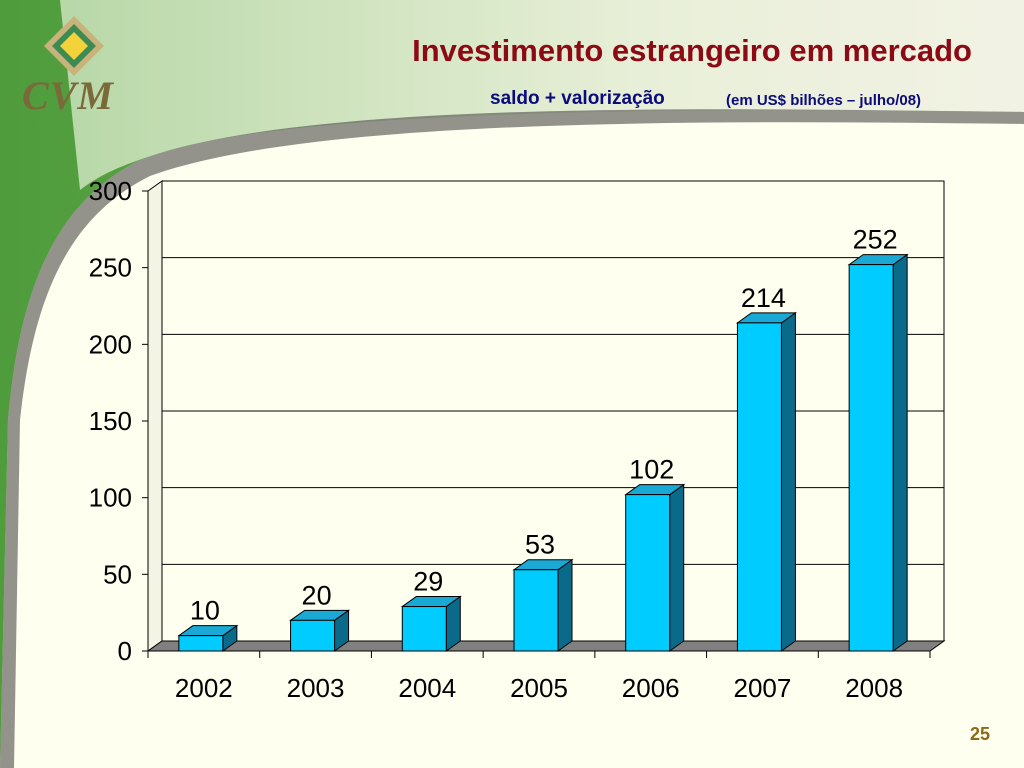  I want to click on logo-text: CVM, so click(68, 95).